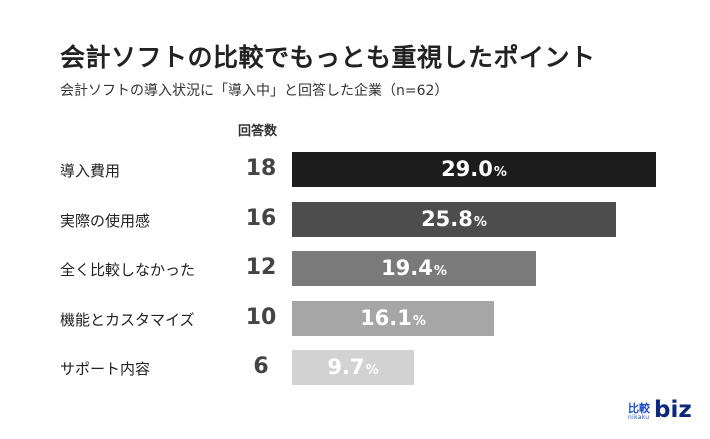 The width and height of the screenshot is (710, 439). Describe the element at coordinates (90, 171) in the screenshot. I see `category-label: 導入費用` at that location.